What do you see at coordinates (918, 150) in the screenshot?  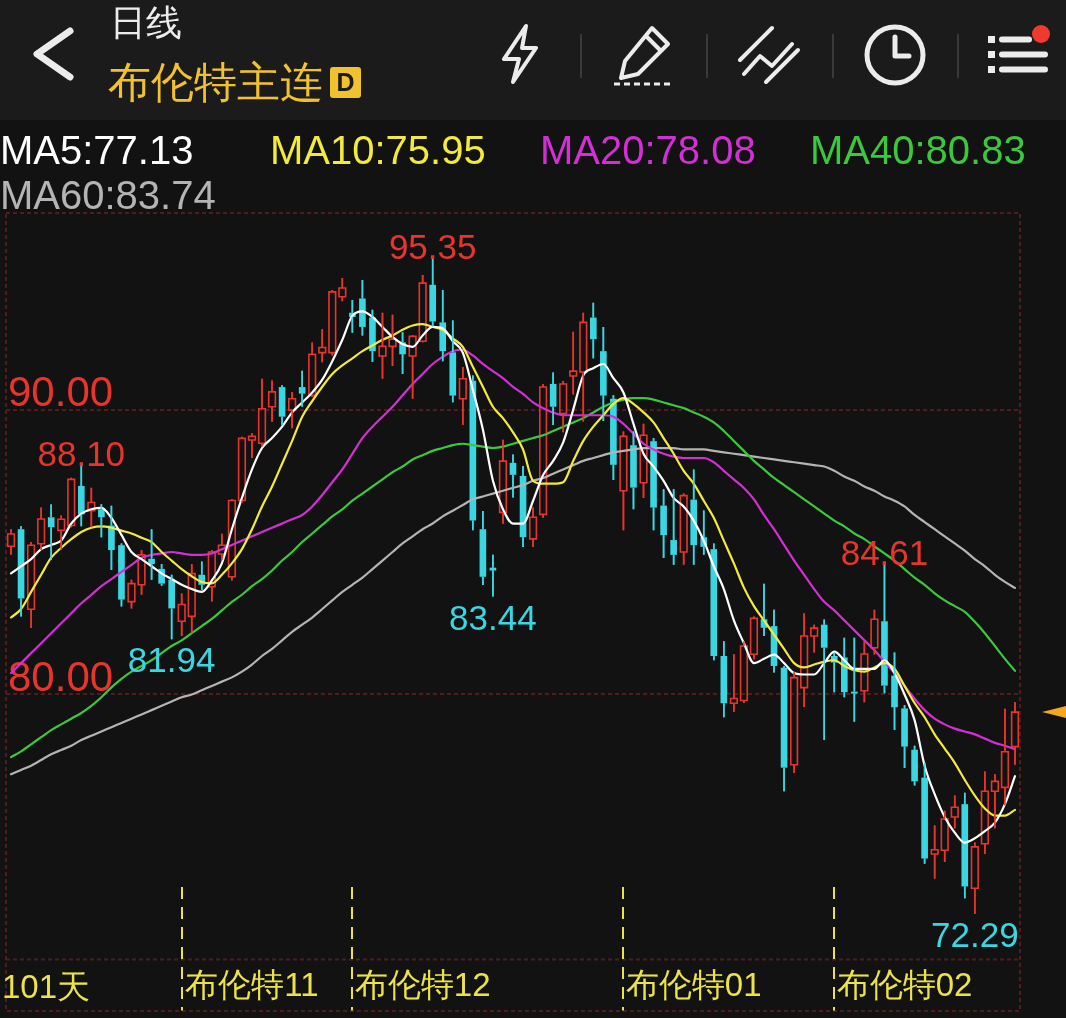 I see `text: MA40:80.83` at bounding box center [918, 150].